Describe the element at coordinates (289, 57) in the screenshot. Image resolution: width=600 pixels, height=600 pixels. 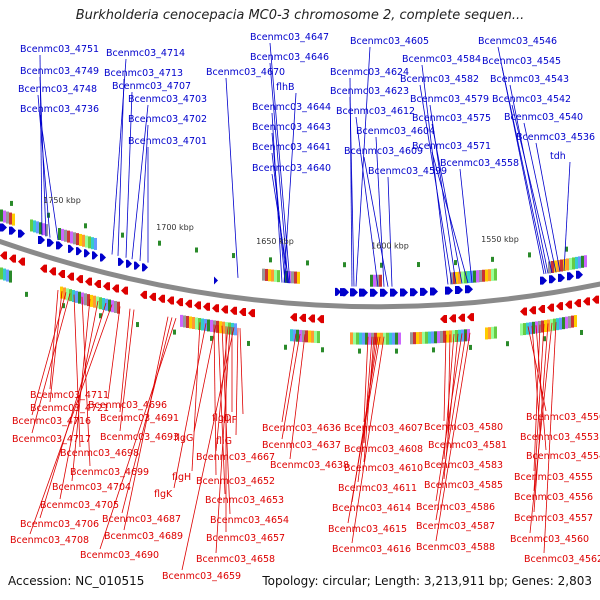
I see `top-gene-label: Bcenmc03_4646` at that location.